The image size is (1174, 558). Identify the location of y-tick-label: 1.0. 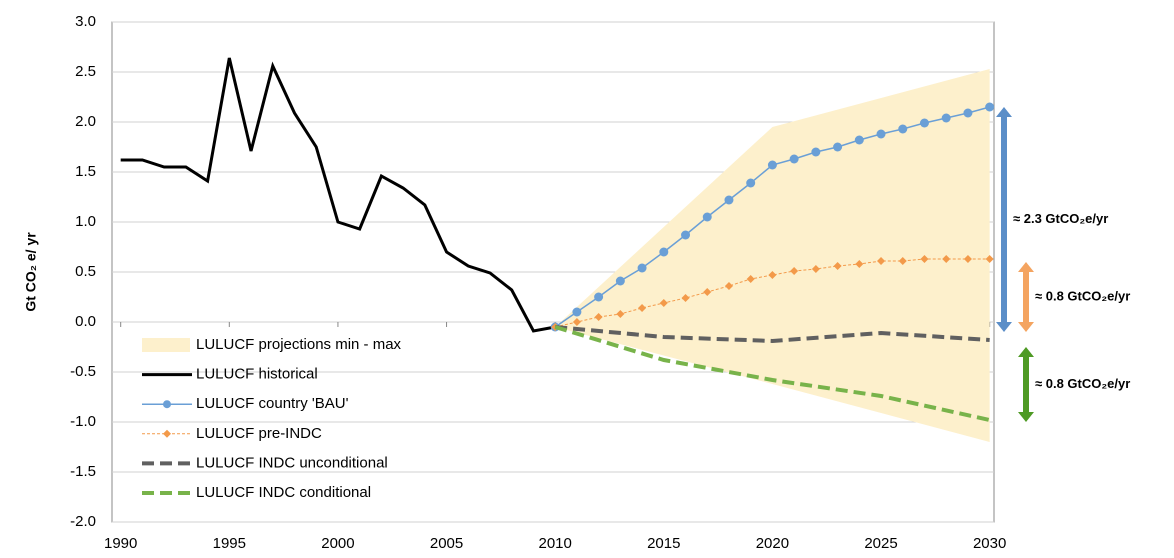
(85, 221).